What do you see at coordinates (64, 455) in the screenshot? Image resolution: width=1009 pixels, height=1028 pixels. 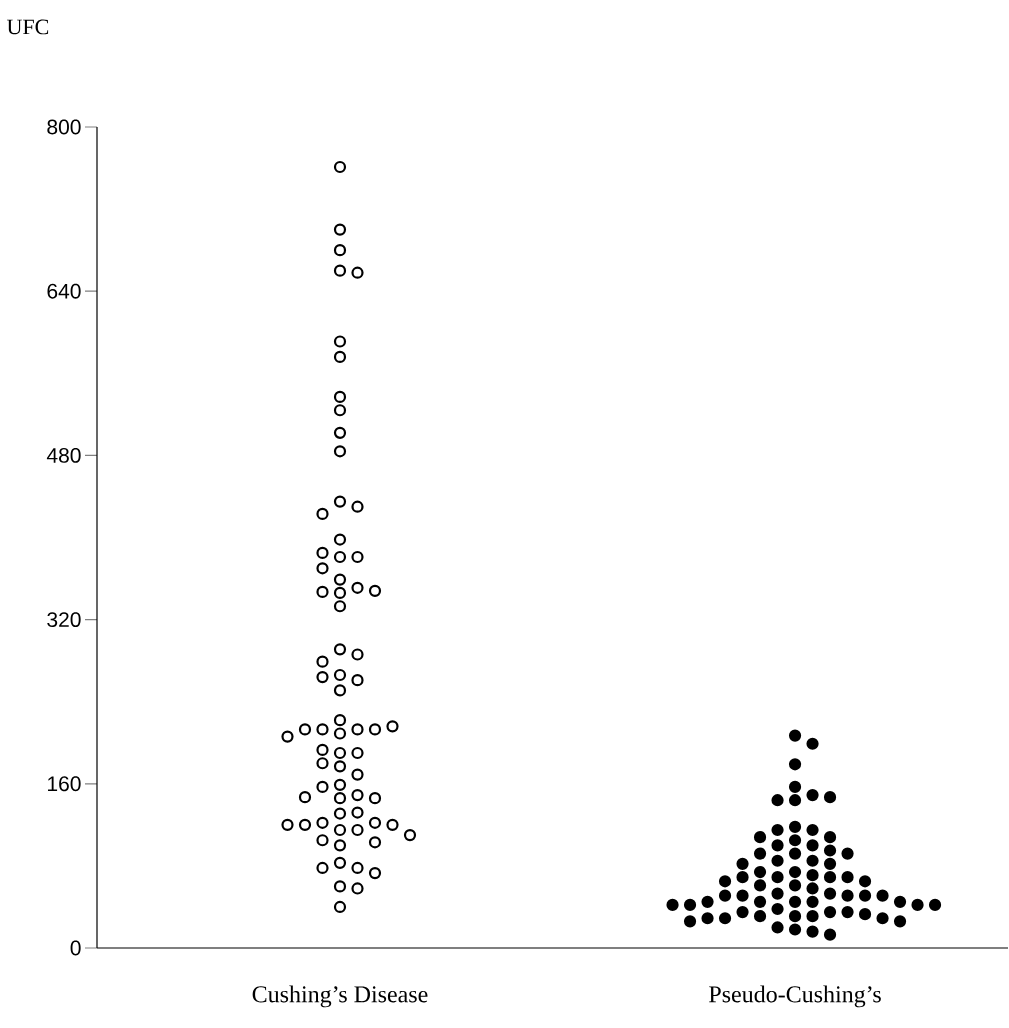 I see `y-tick-label: 480` at bounding box center [64, 455].